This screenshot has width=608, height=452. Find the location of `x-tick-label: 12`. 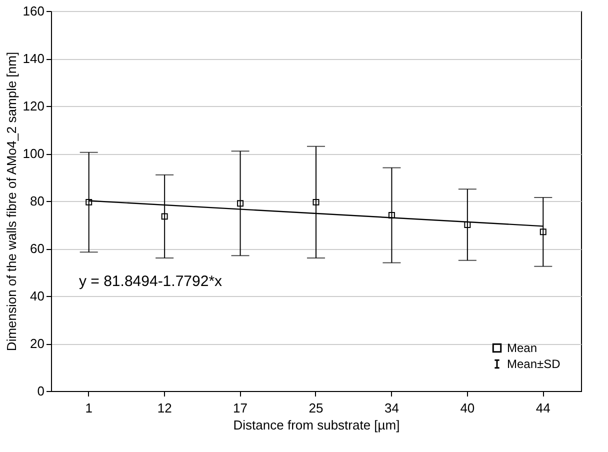

x-tick-label: 12 is located at coordinates (164, 408).